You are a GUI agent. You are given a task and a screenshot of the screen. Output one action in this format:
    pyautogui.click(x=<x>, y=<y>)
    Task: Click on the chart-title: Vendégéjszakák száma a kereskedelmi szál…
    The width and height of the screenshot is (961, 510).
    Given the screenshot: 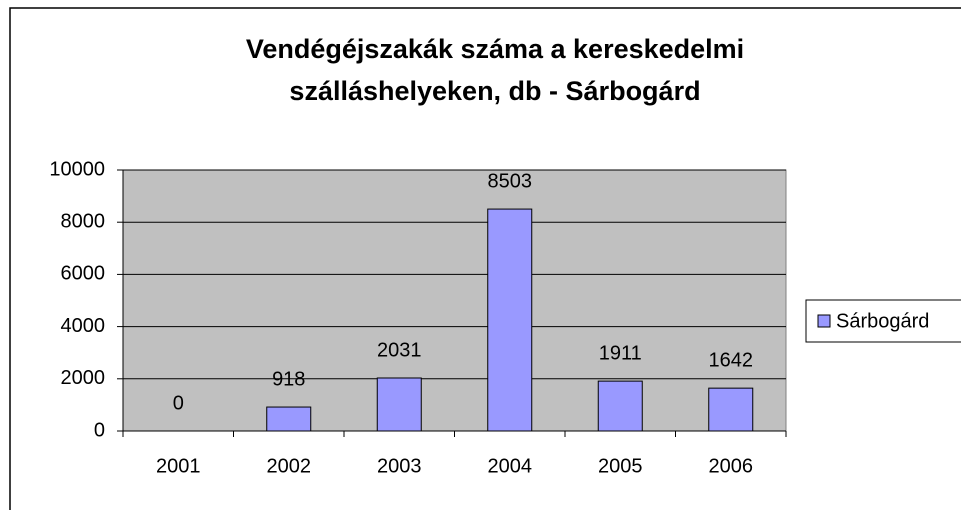 What is the action you would take?
    pyautogui.click(x=495, y=70)
    